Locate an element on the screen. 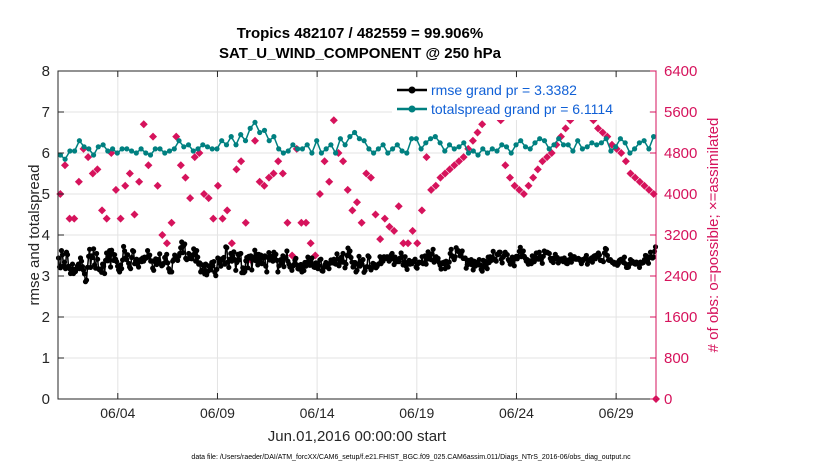  legend-totalspread-label: totalspread grand pr = 6.1114 is located at coordinates (522, 109).